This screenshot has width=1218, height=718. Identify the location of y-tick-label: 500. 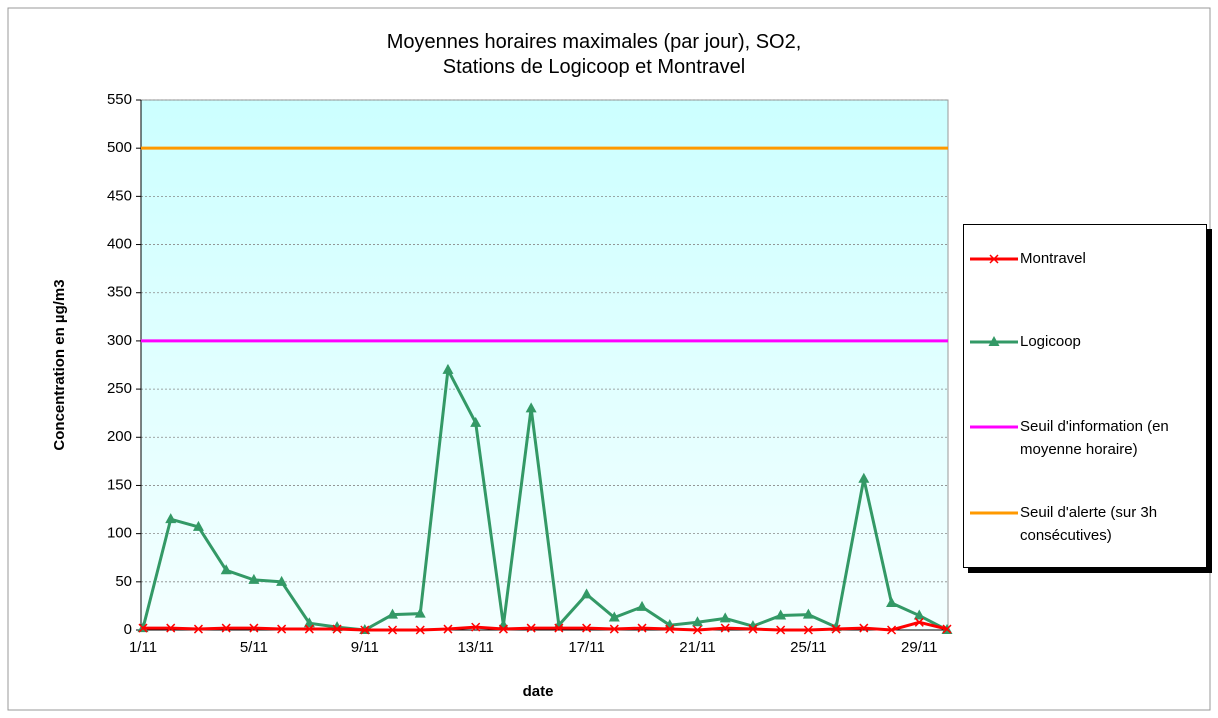
(119, 147).